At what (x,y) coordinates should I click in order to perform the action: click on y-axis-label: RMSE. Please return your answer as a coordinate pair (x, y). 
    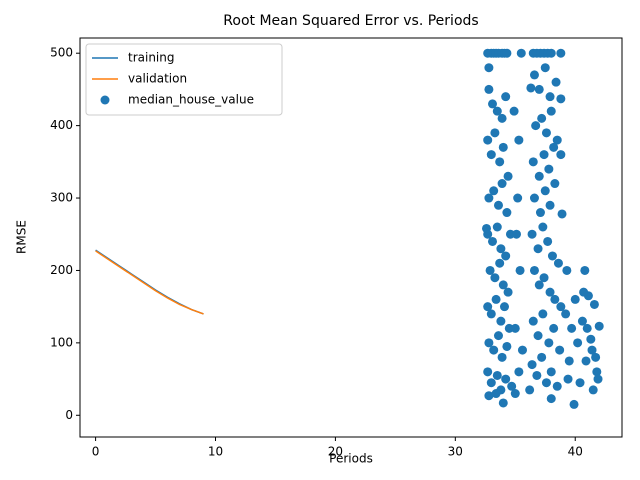
    Looking at the image, I should click on (22, 237).